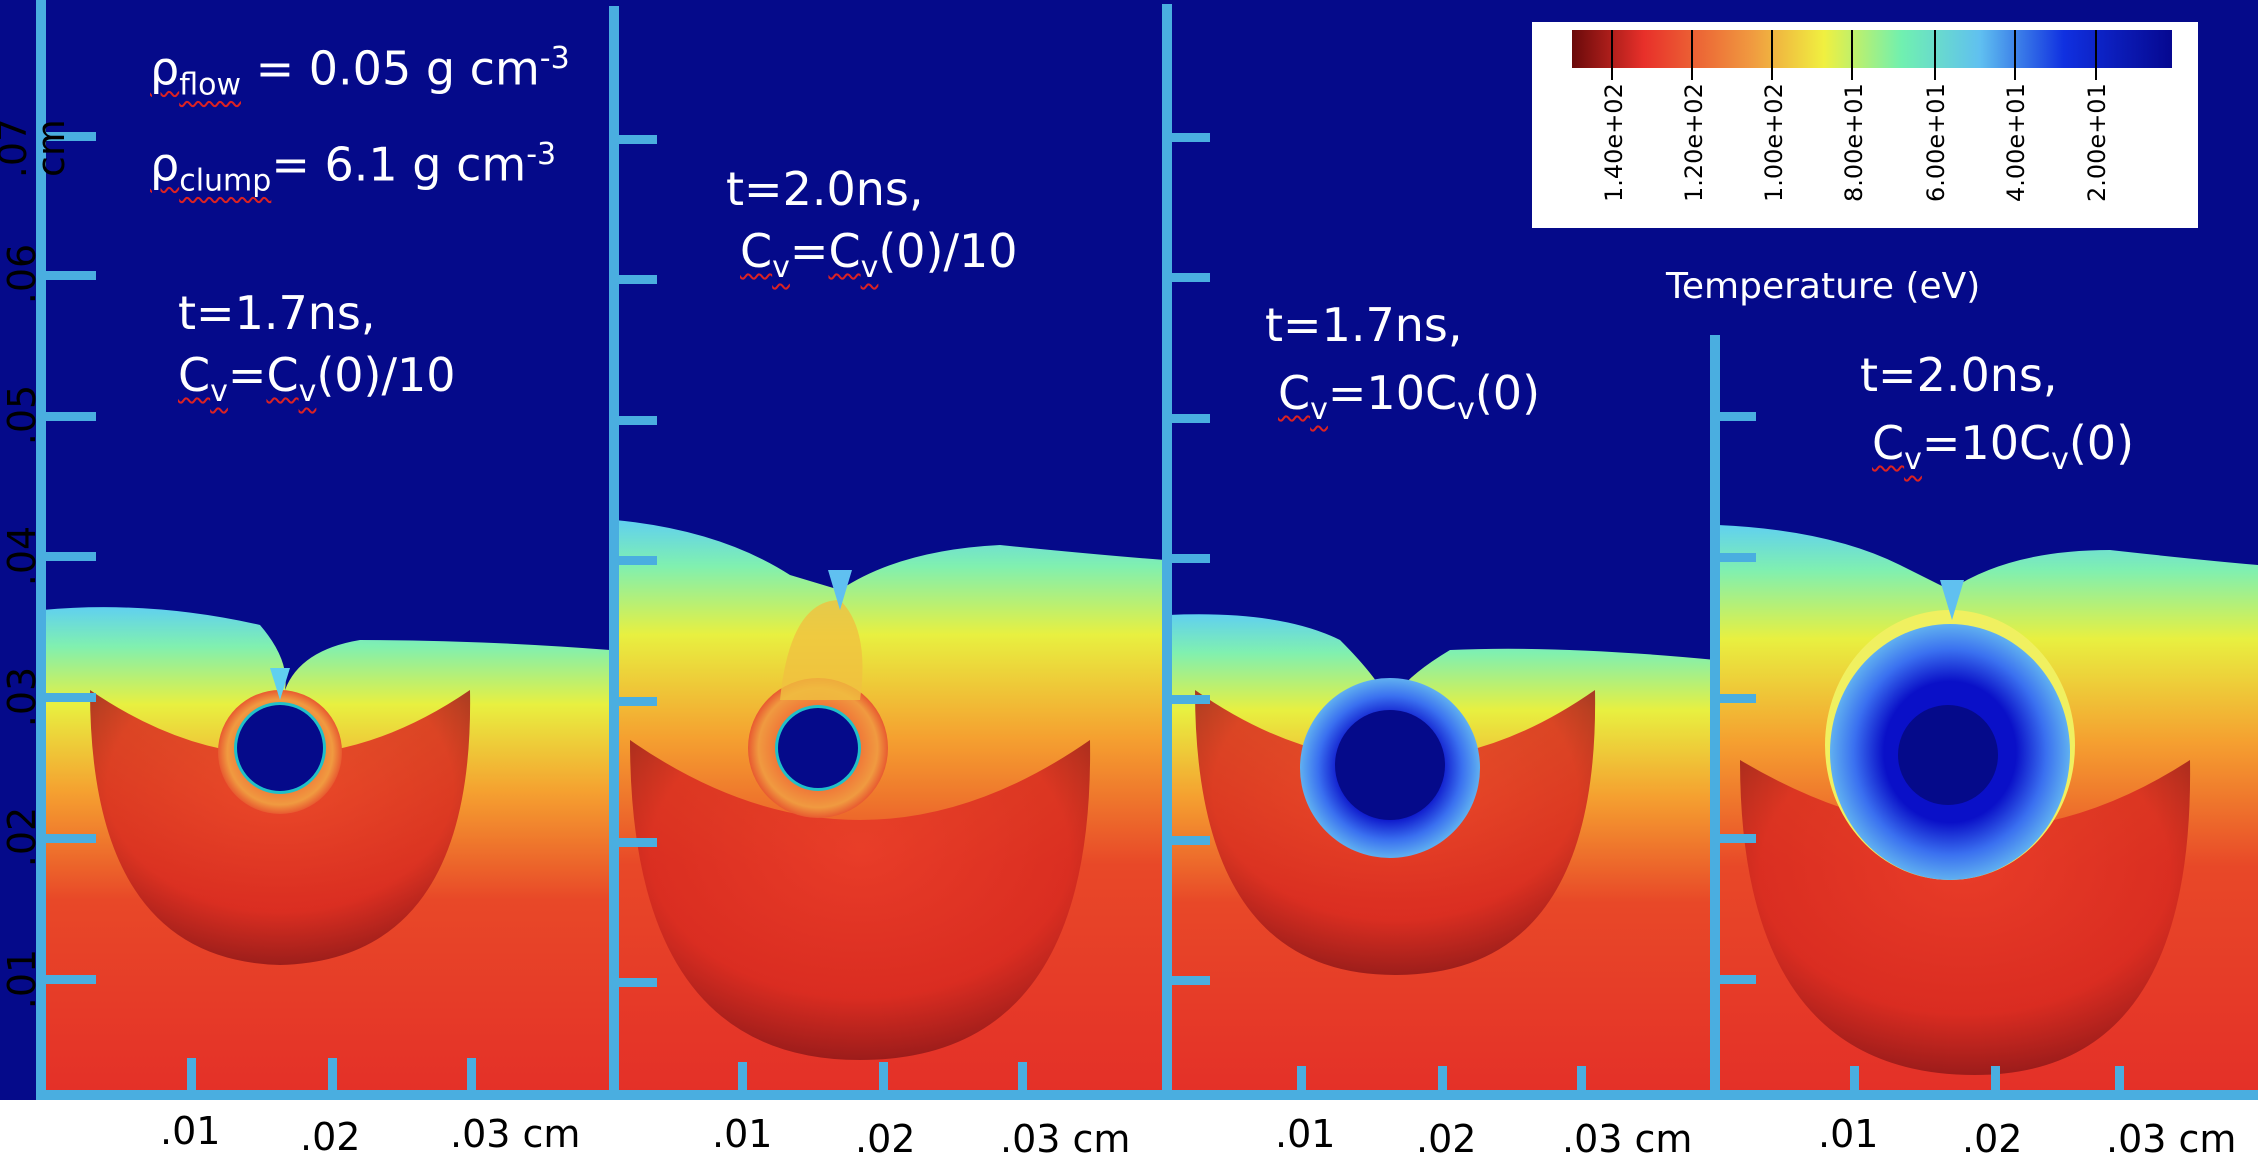 The image size is (2258, 1170). What do you see at coordinates (353, 168) in the screenshot?
I see `clump-density-label: ρclump= 6.1 g cm-3` at bounding box center [353, 168].